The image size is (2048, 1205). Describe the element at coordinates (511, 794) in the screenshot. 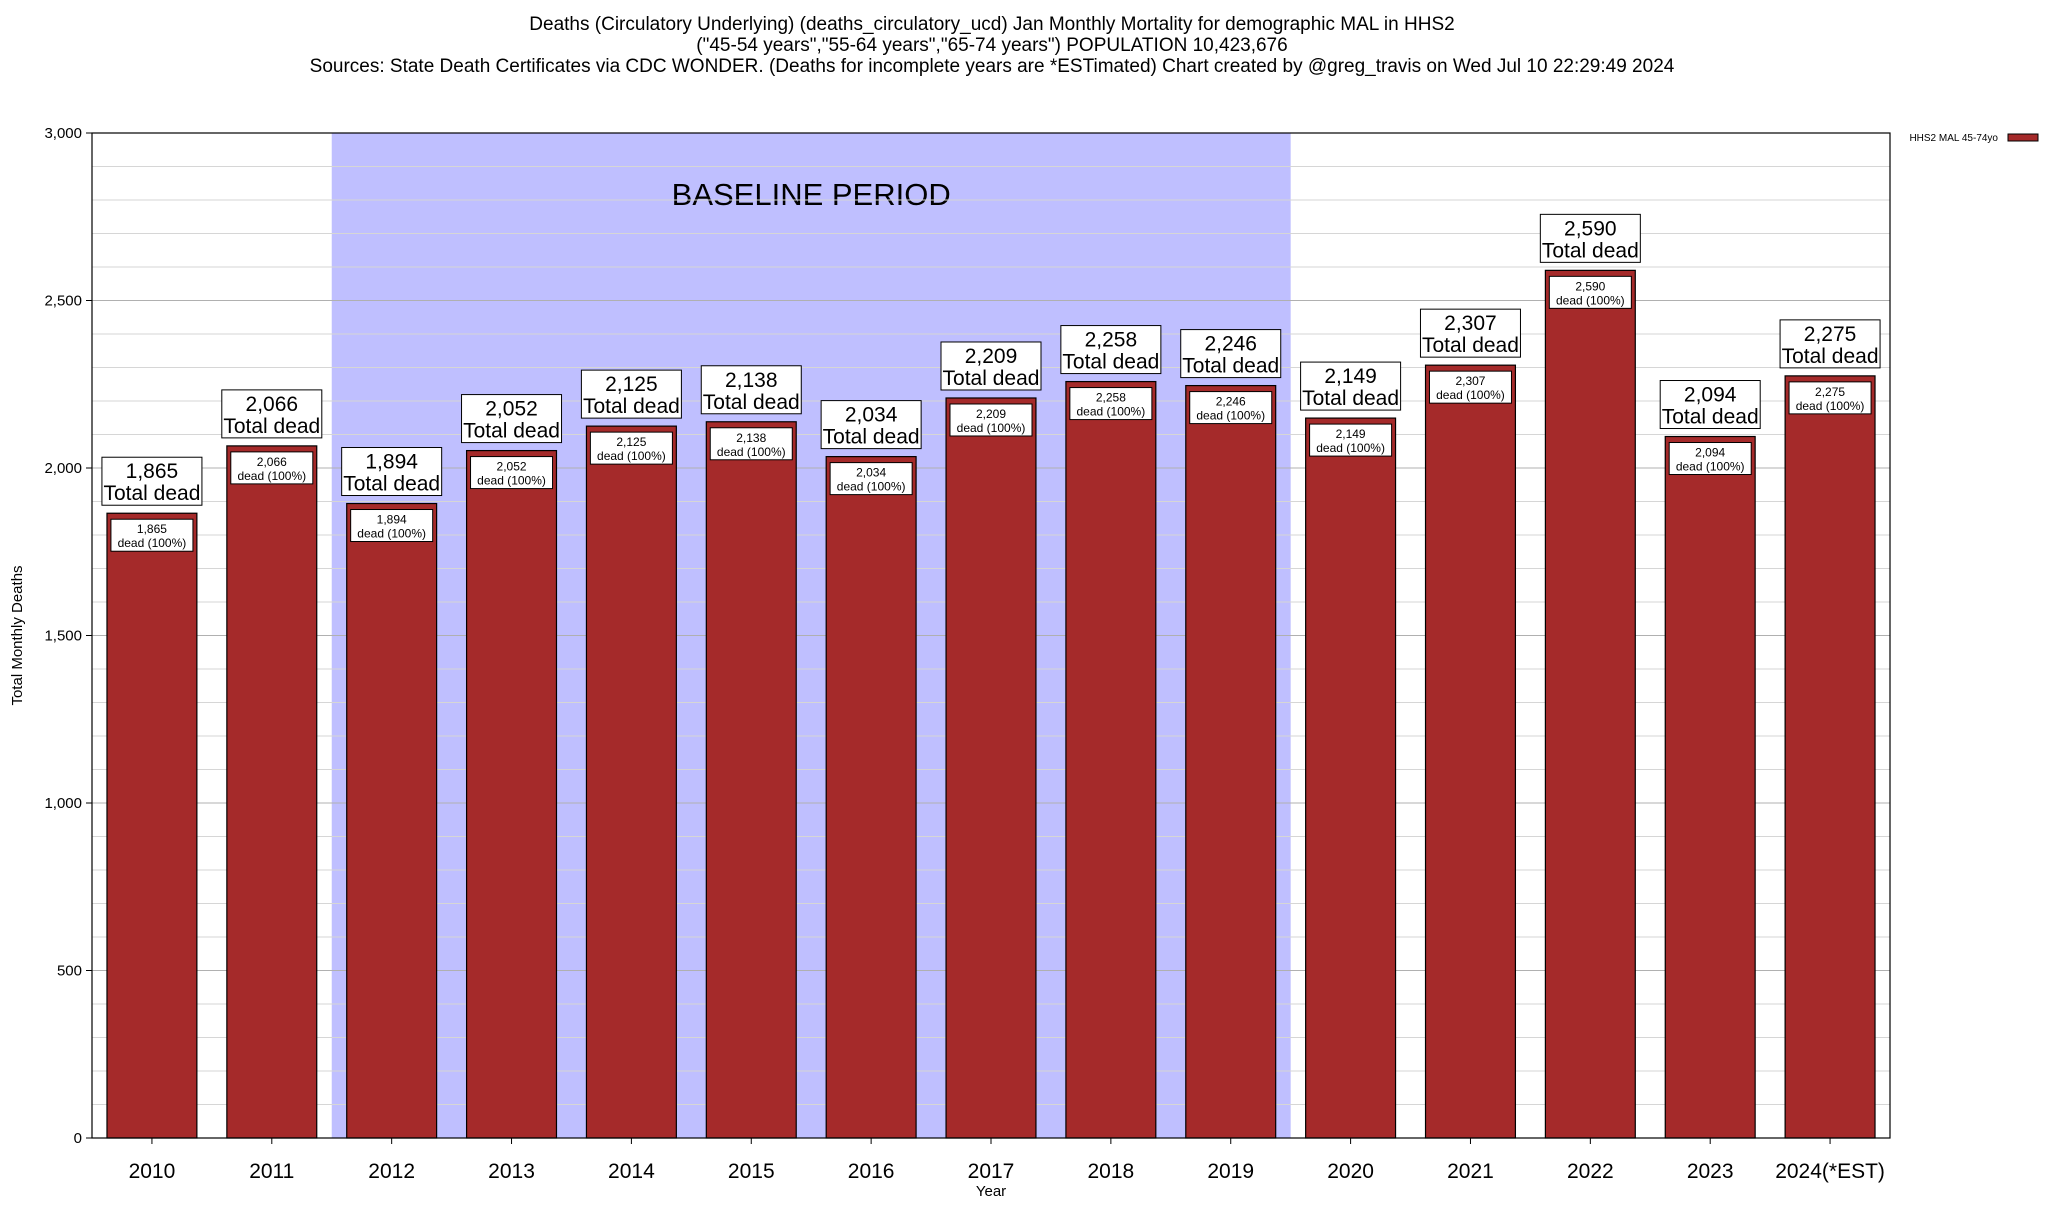

I see `bar-2013` at that location.